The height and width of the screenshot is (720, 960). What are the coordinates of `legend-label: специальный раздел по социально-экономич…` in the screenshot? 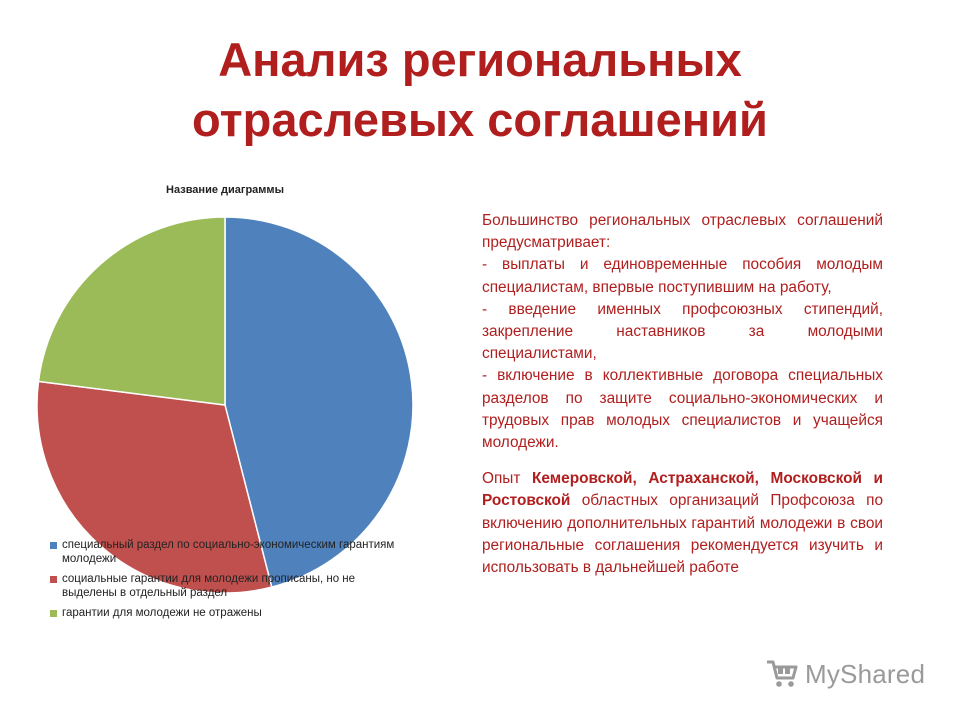 It's located at (228, 552).